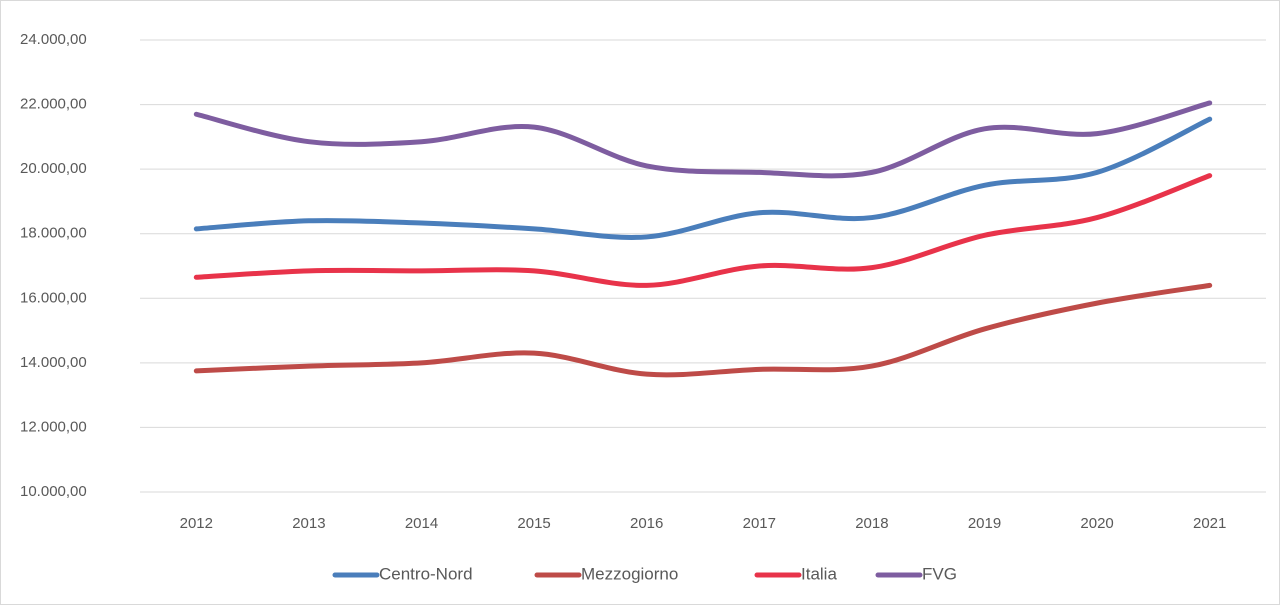 The image size is (1281, 606). Describe the element at coordinates (533, 523) in the screenshot. I see `x-tick-label: 2015` at that location.